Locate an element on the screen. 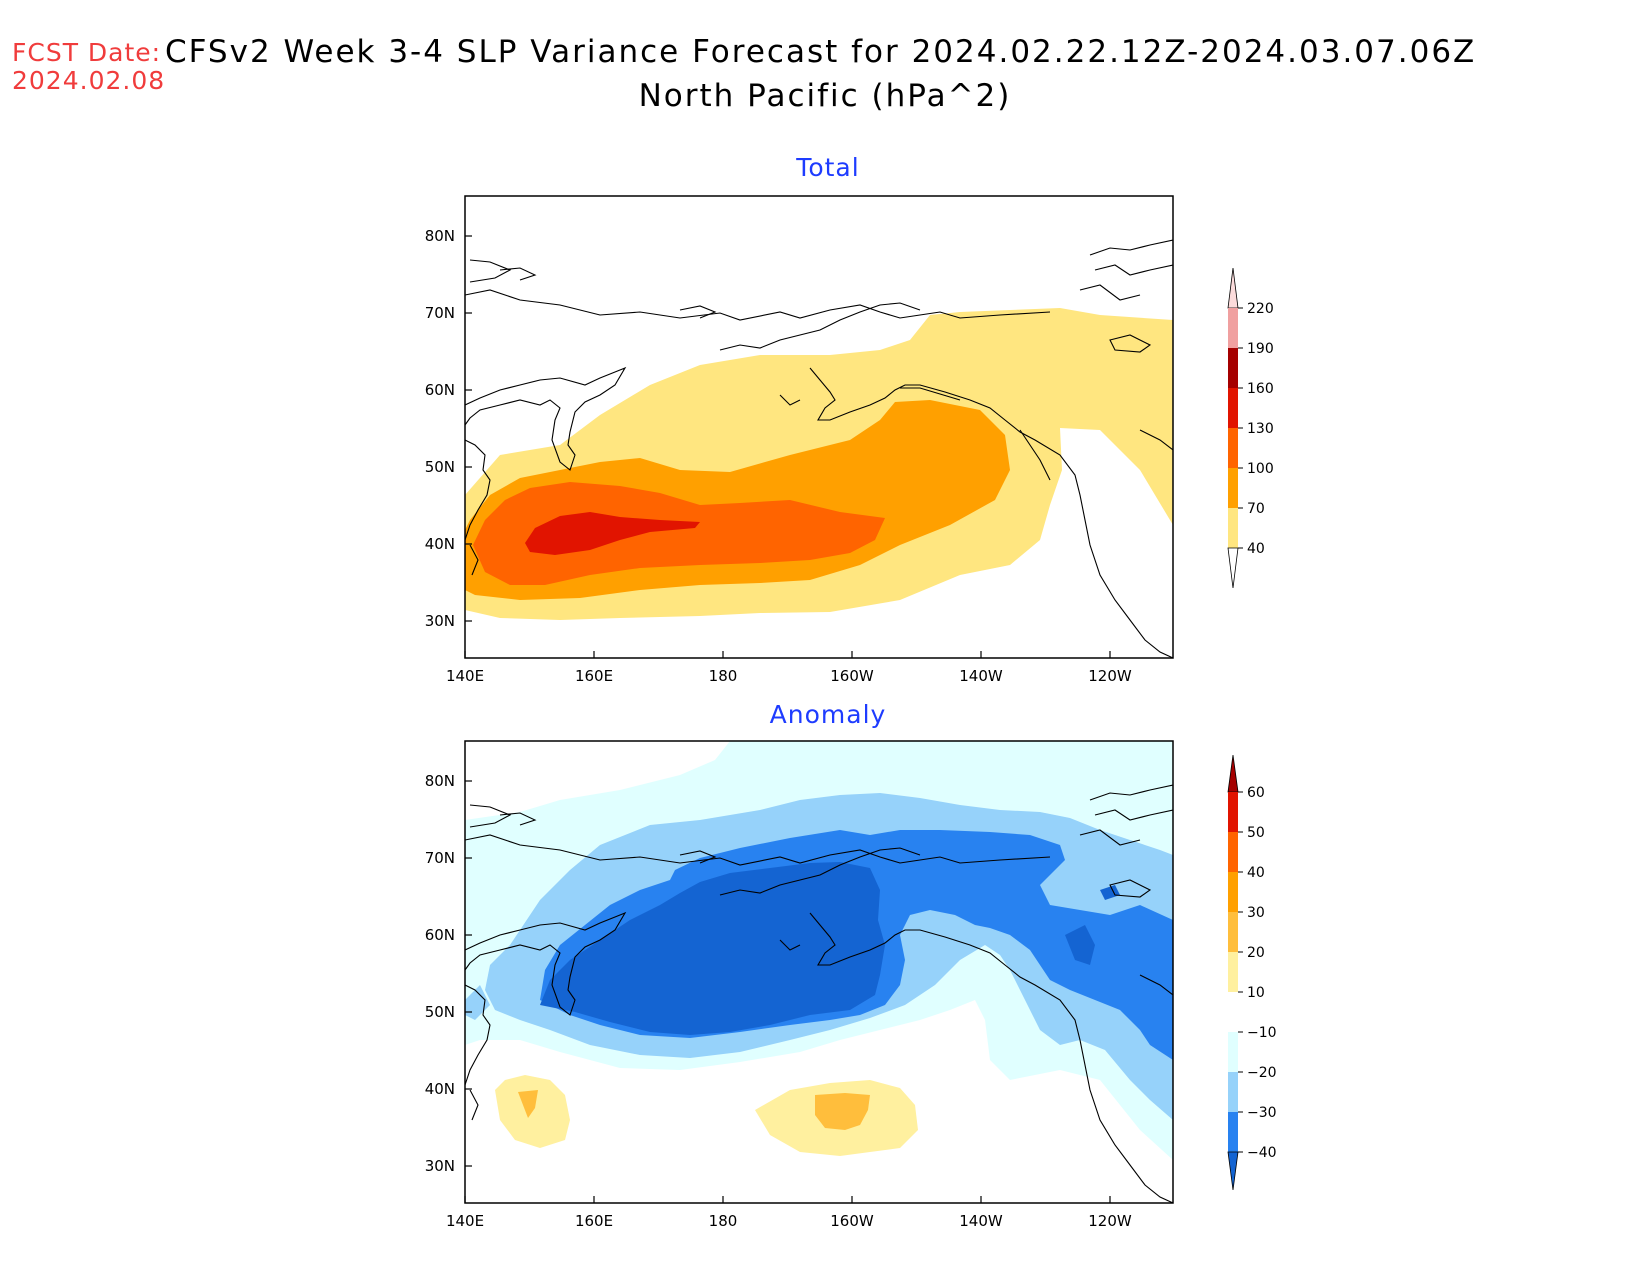 This screenshot has height=1275, width=1650. anomaly-lon-label: 120W is located at coordinates (1110, 1221).